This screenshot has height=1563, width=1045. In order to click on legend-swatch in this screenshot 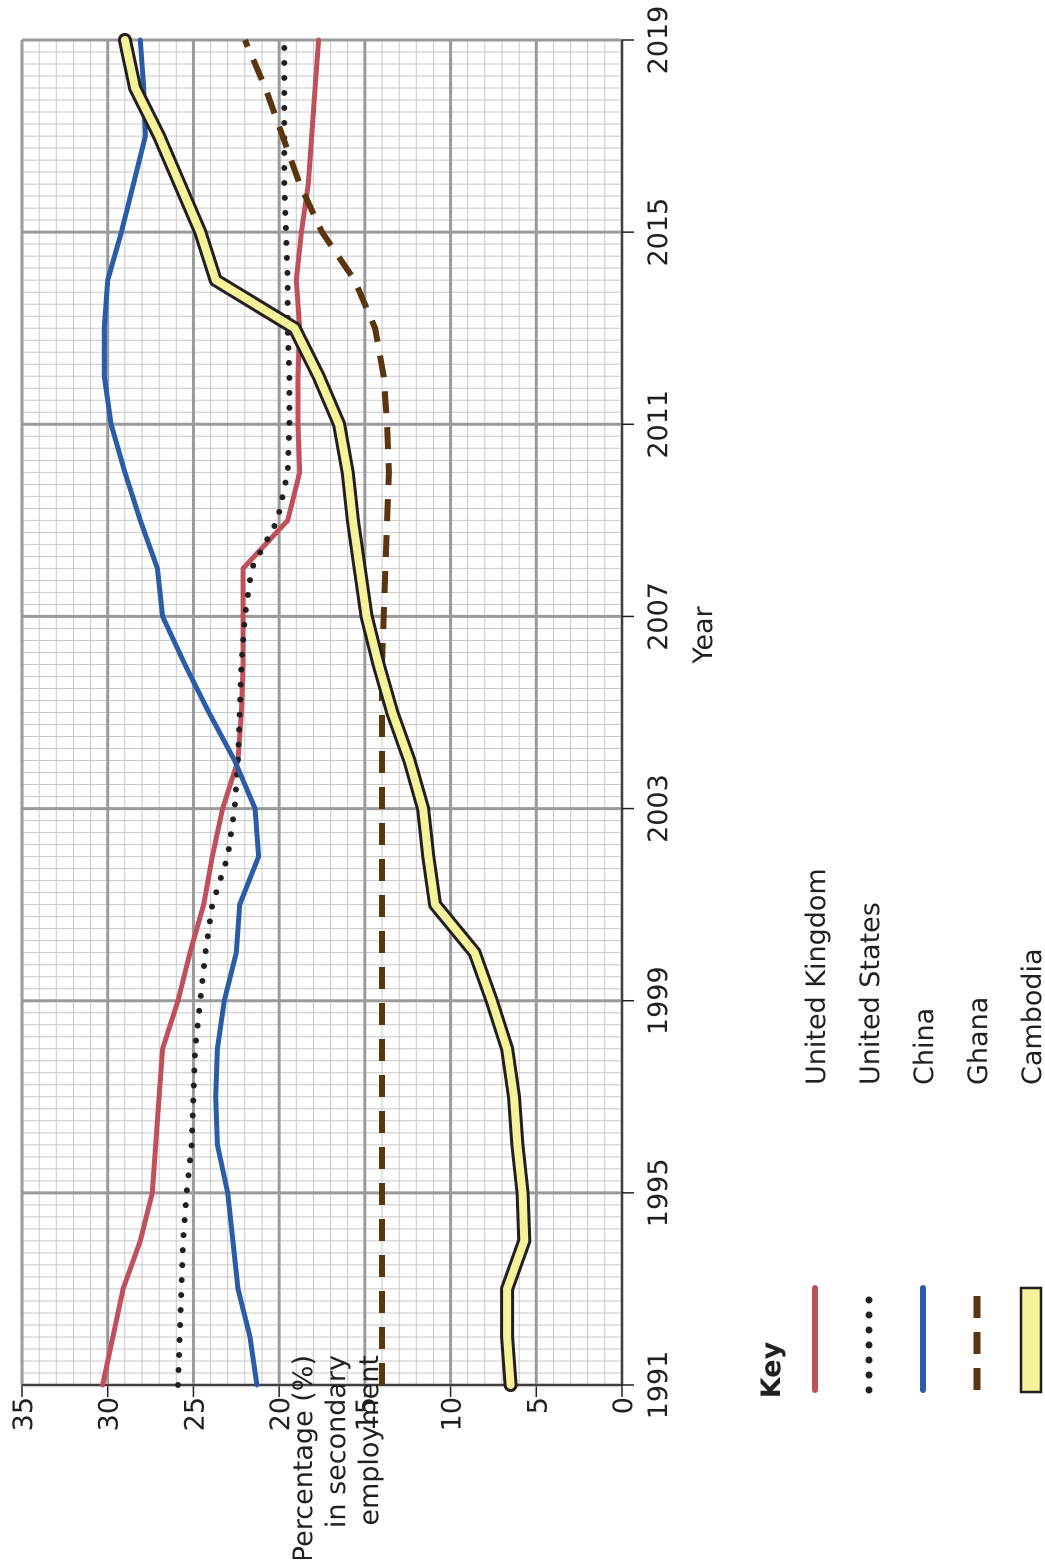, I will do `click(1031, 1340)`.